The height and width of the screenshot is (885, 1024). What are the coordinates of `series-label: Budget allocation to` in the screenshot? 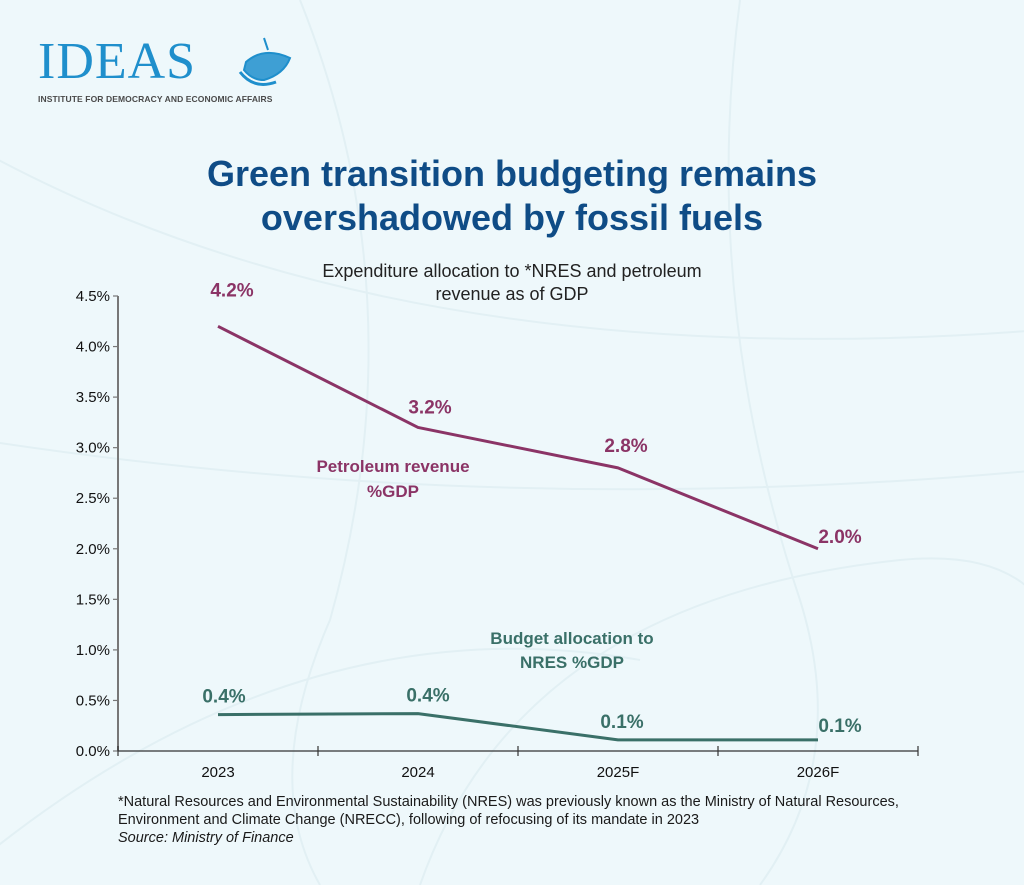 It's located at (571, 638).